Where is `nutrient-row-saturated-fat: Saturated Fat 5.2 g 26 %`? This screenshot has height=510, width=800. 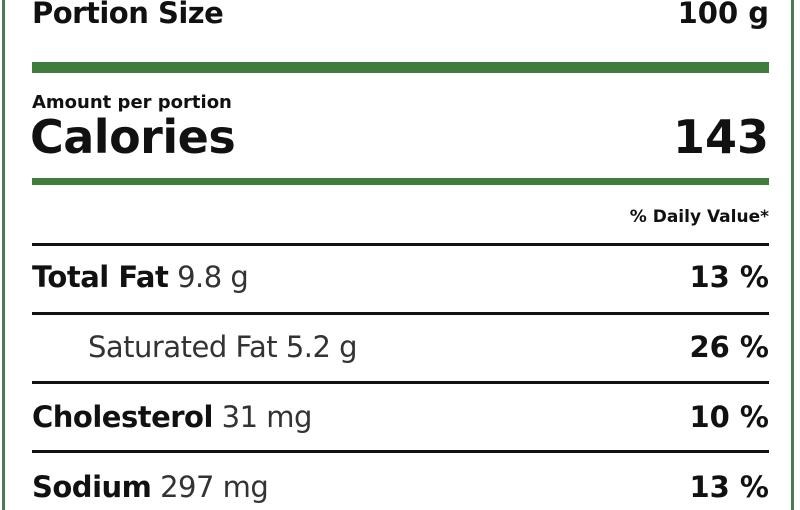
nutrient-row-saturated-fat: Saturated Fat 5.2 g 26 % is located at coordinates (400, 350).